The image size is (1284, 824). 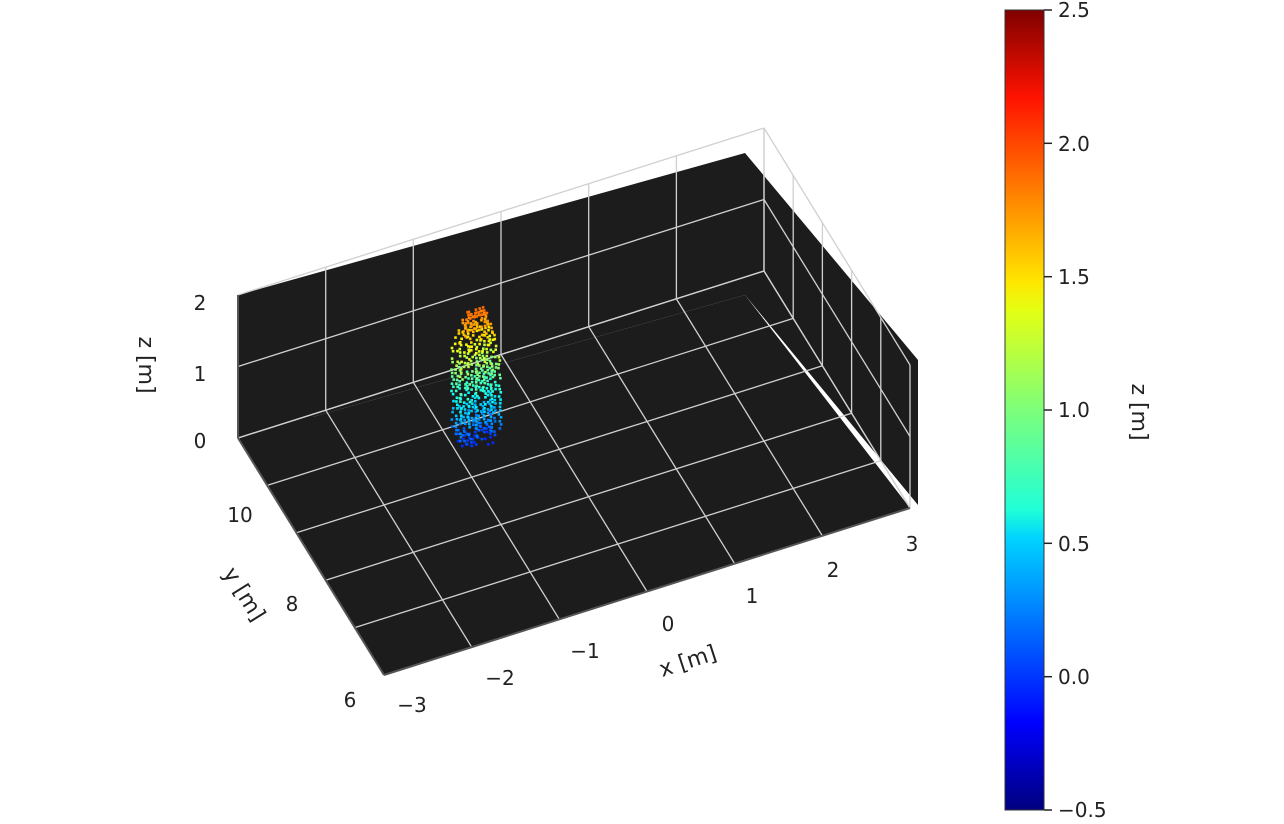 I want to click on y-tick-label: 6, so click(x=350, y=700).